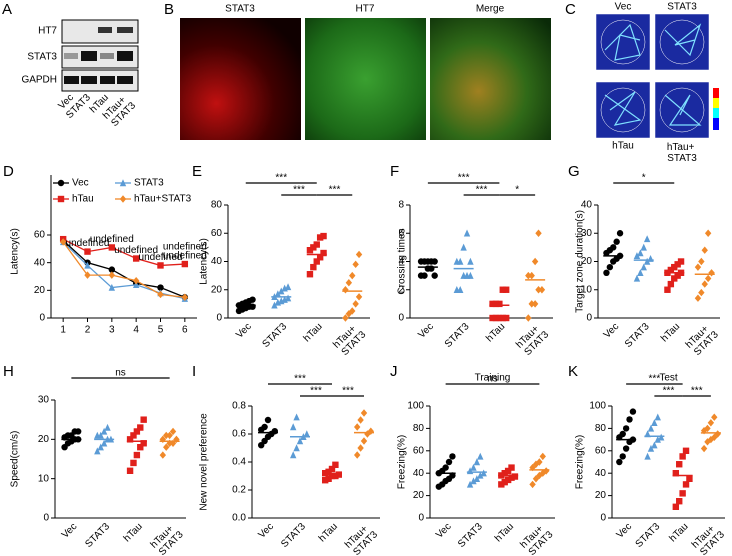 The image size is (732, 556). What do you see at coordinates (7, 9) in the screenshot?
I see `panel-letter: A` at bounding box center [7, 9].